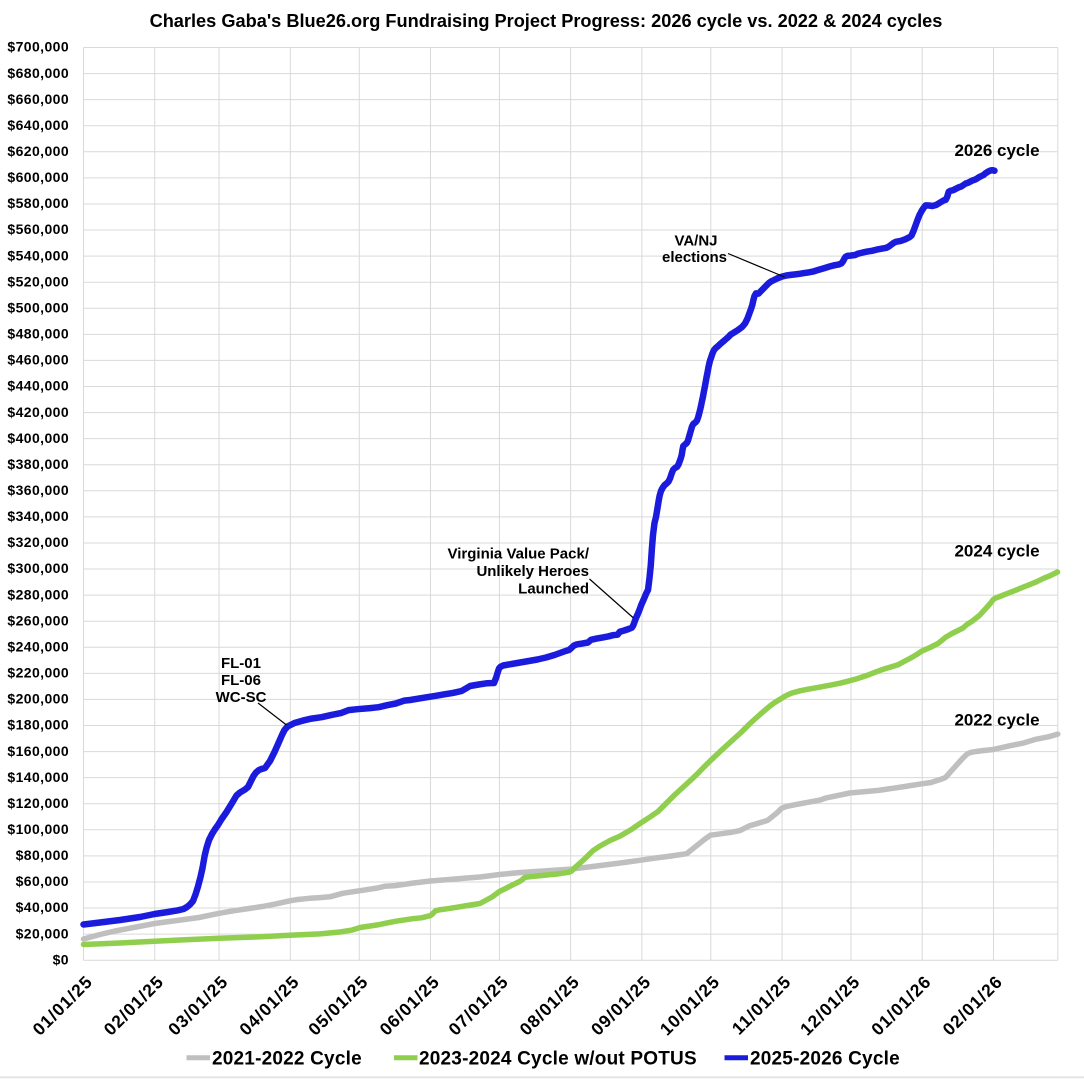 This screenshot has height=1086, width=1084. What do you see at coordinates (695, 241) in the screenshot?
I see `svg-text: VA/NJ` at bounding box center [695, 241].